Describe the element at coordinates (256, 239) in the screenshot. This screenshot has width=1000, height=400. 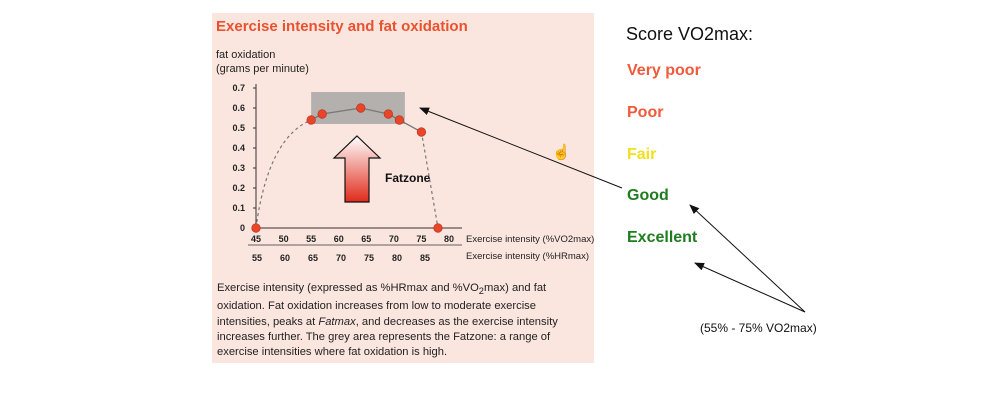
I see `x-tick-label: 45` at that location.